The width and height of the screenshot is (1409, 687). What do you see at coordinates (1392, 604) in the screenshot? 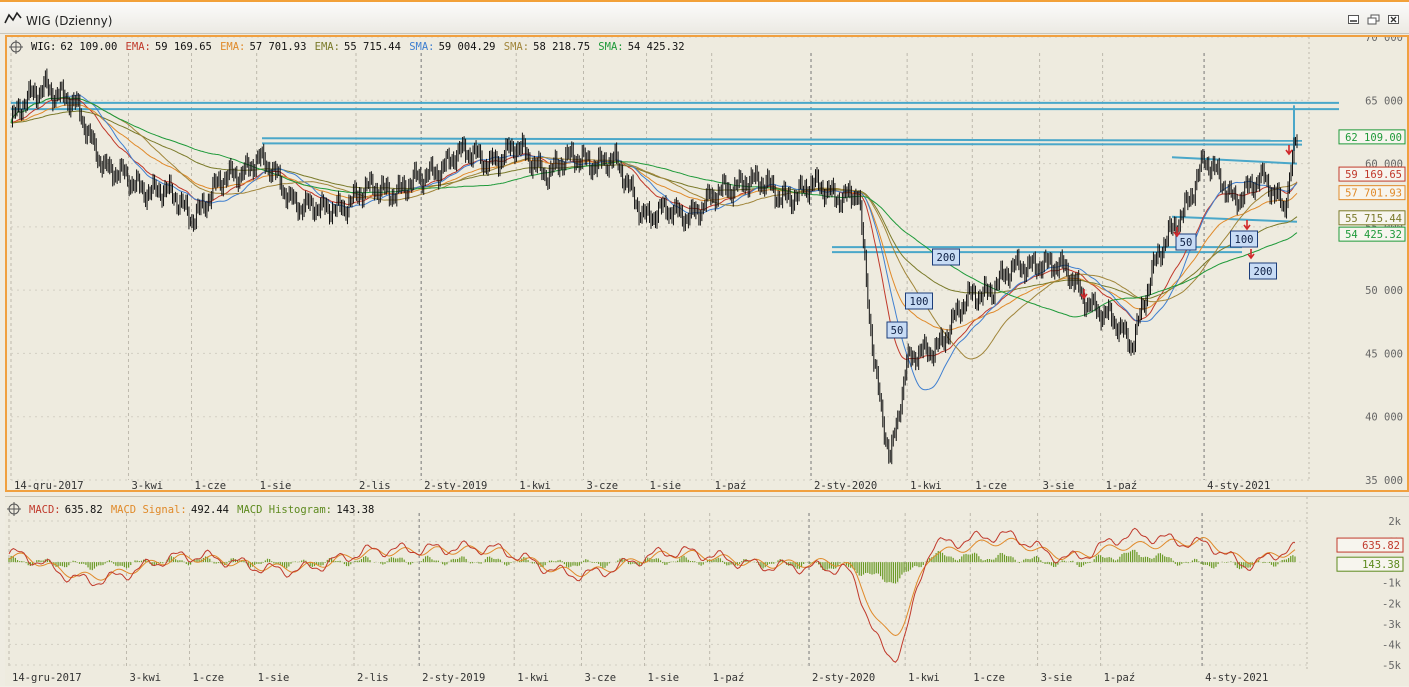
I see `macd-axis-tick: -2k` at bounding box center [1392, 604].